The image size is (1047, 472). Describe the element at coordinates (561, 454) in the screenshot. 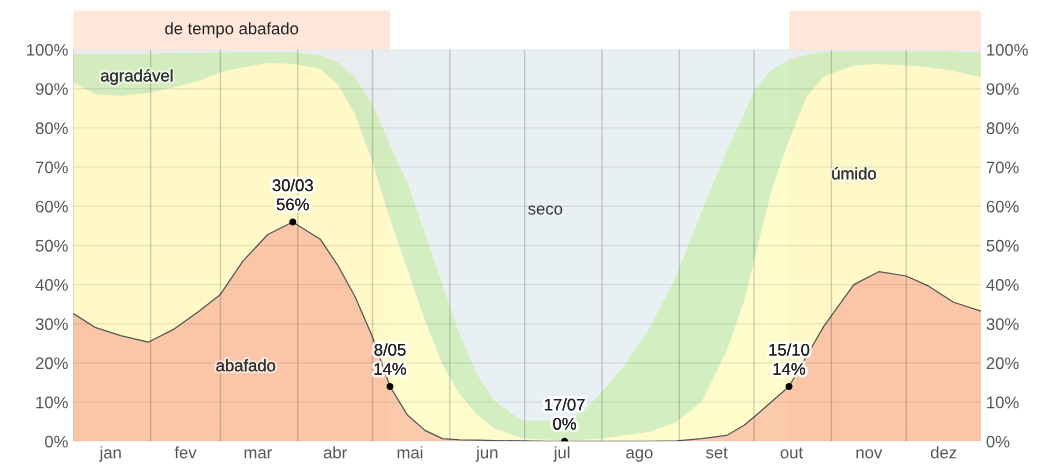

I see `x-tick-label: jul` at that location.